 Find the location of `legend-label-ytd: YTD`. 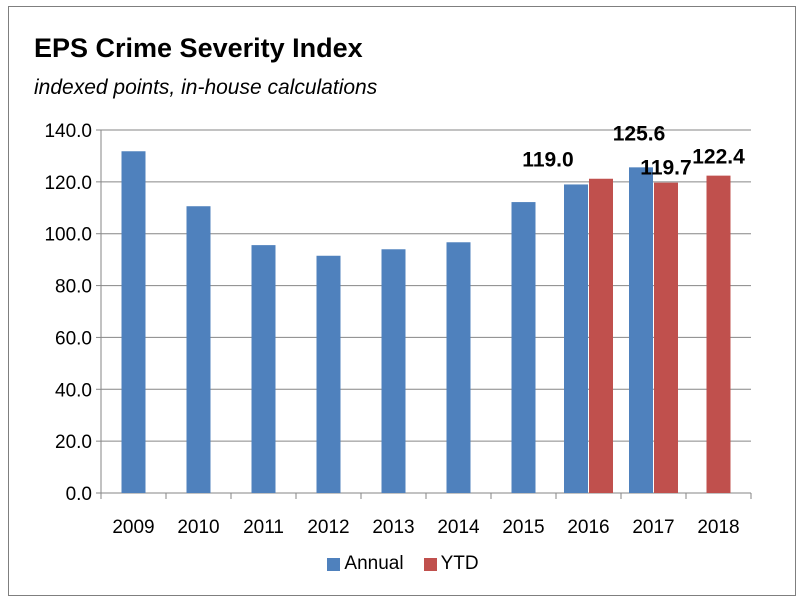

legend-label-ytd: YTD is located at coordinates (459, 563).